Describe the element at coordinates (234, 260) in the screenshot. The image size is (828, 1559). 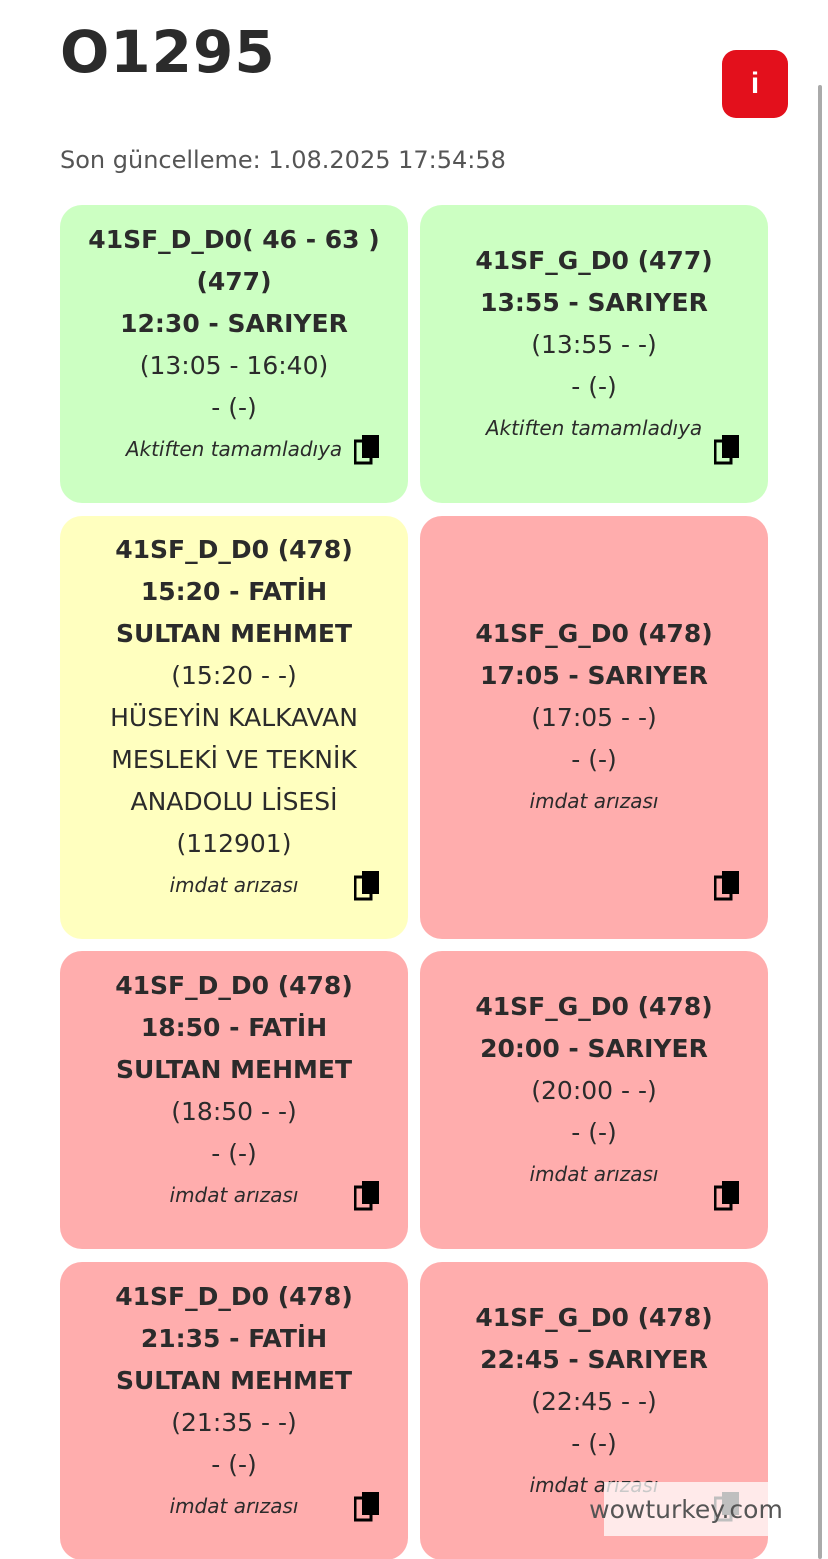
I see `trip-title: 41SF_D_D0( 46 - 63 ) (477)` at that location.